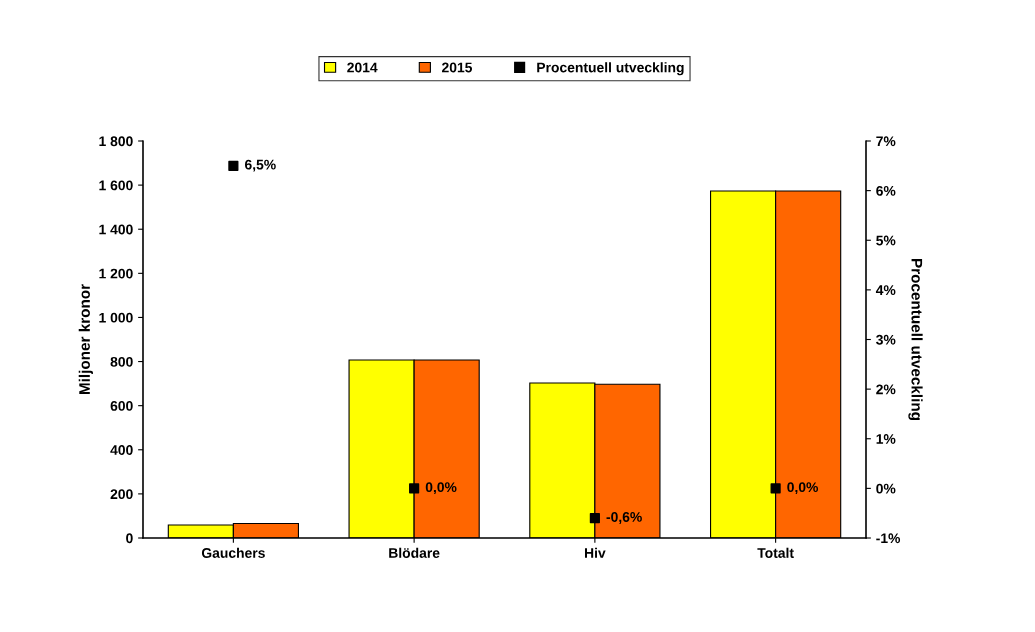  What do you see at coordinates (886, 488) in the screenshot?
I see `y2-tick-label: 0%` at bounding box center [886, 488].